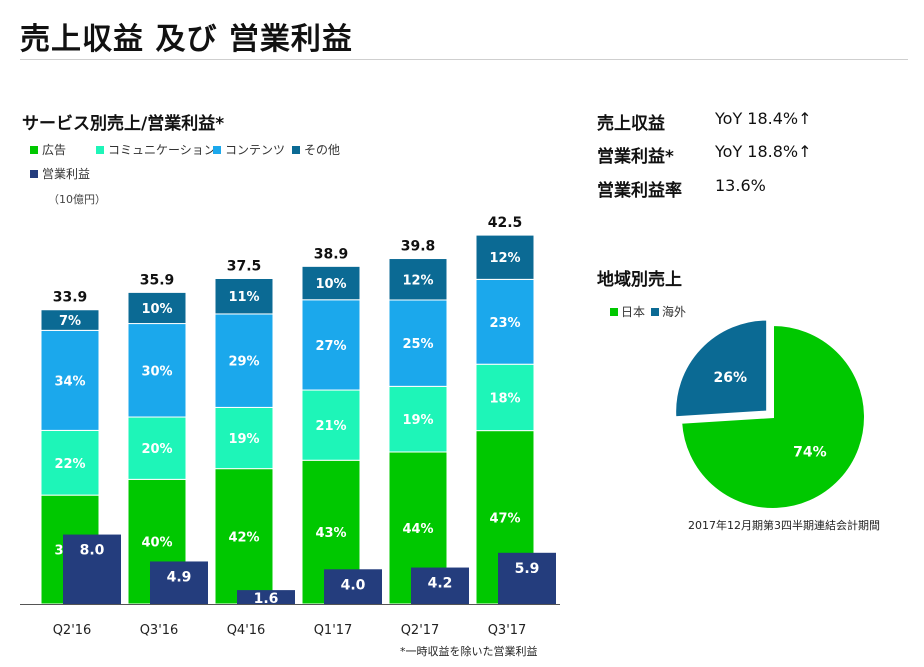  I want to click on kpi-value-operating-income: YoY 18.8%↑, so click(763, 151).